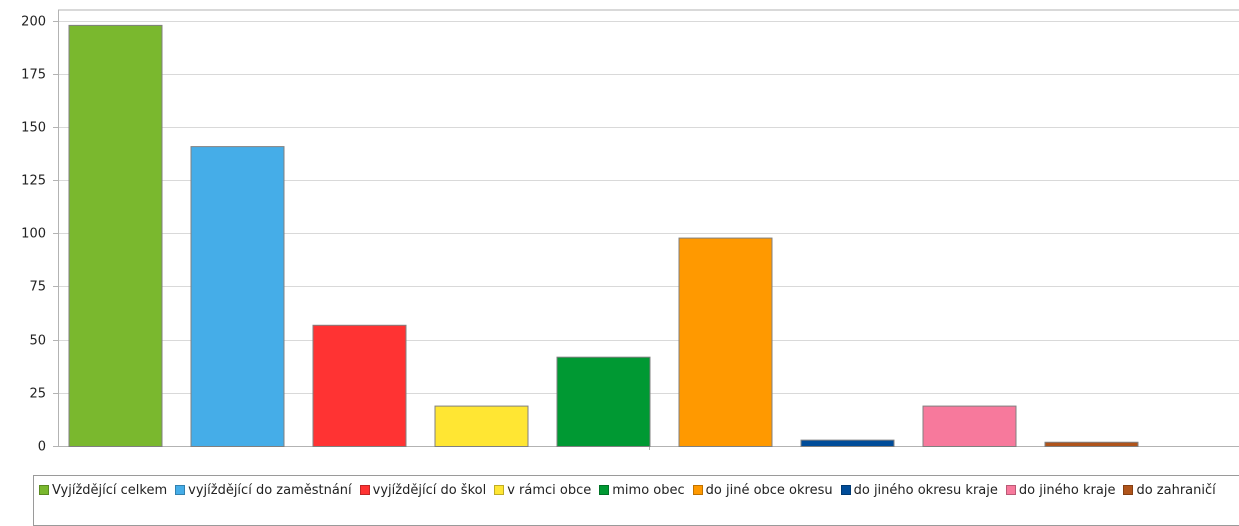 The image size is (1239, 526). Describe the element at coordinates (549, 490) in the screenshot. I see `legend-label: v rámci obce` at that location.